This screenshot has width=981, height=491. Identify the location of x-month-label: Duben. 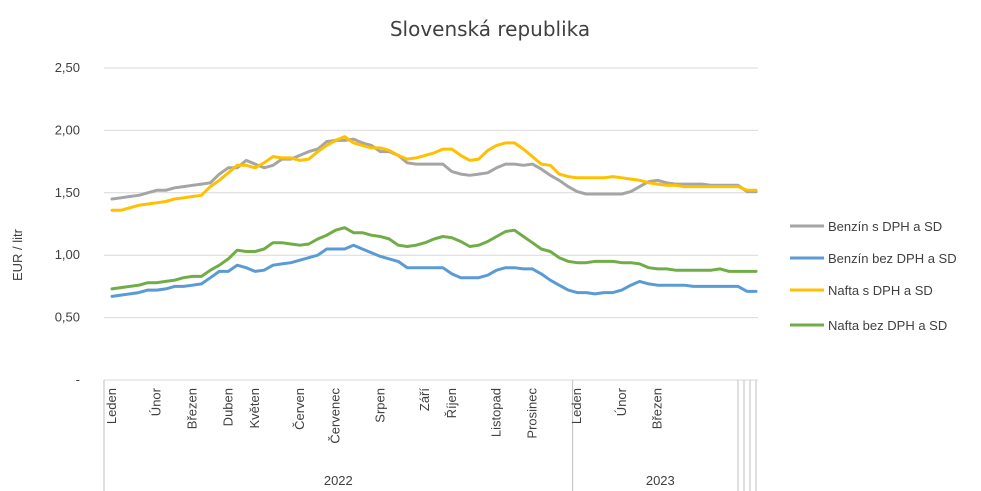
(227, 407).